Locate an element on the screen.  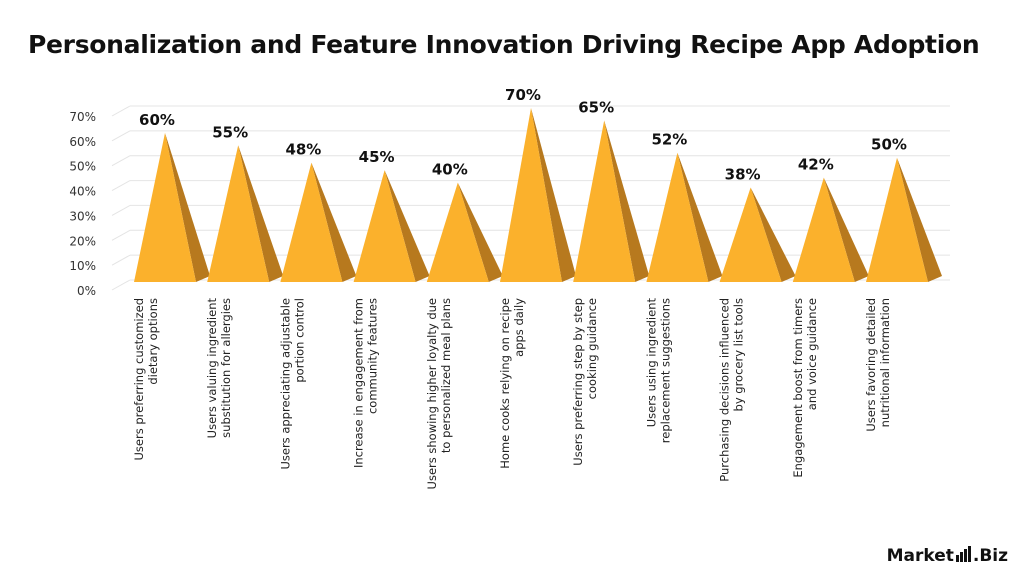
category-label-line: nutritional information is located at coordinates (885, 362).